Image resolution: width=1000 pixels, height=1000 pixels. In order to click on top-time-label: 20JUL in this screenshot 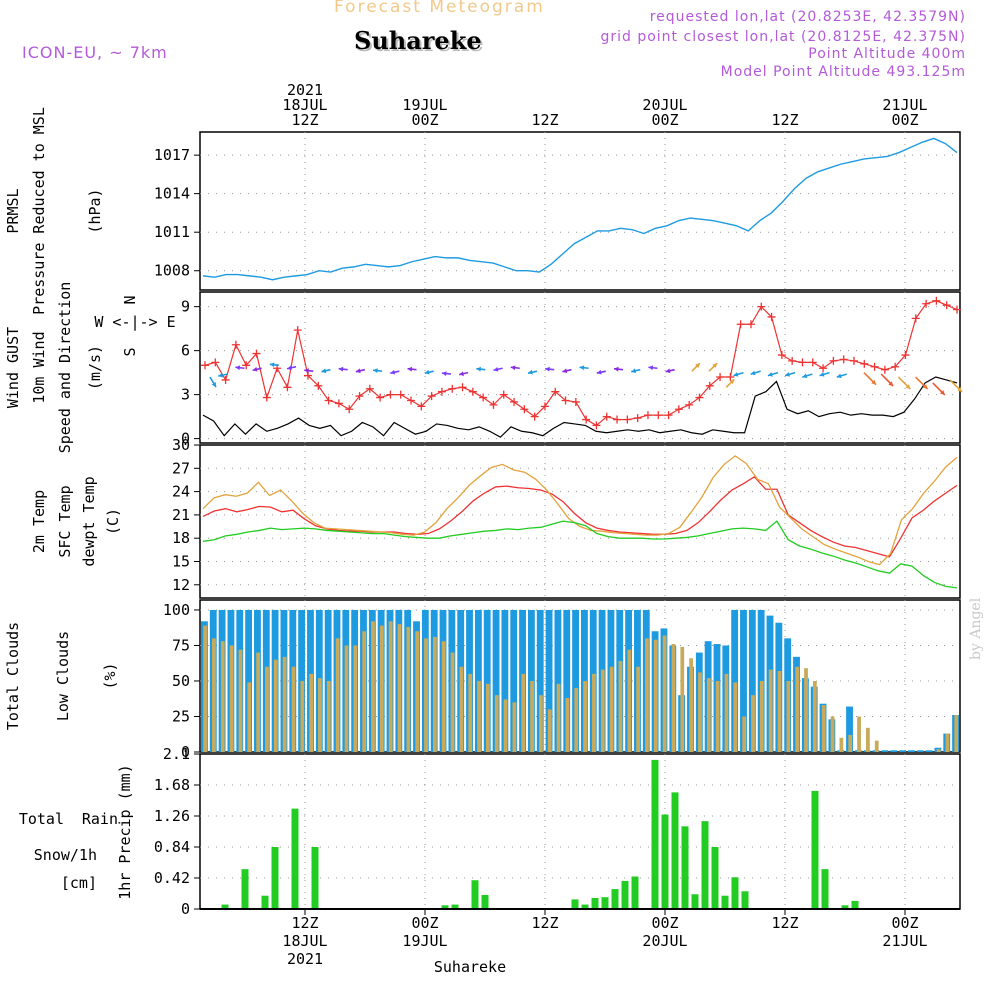, I will do `click(664, 105)`.